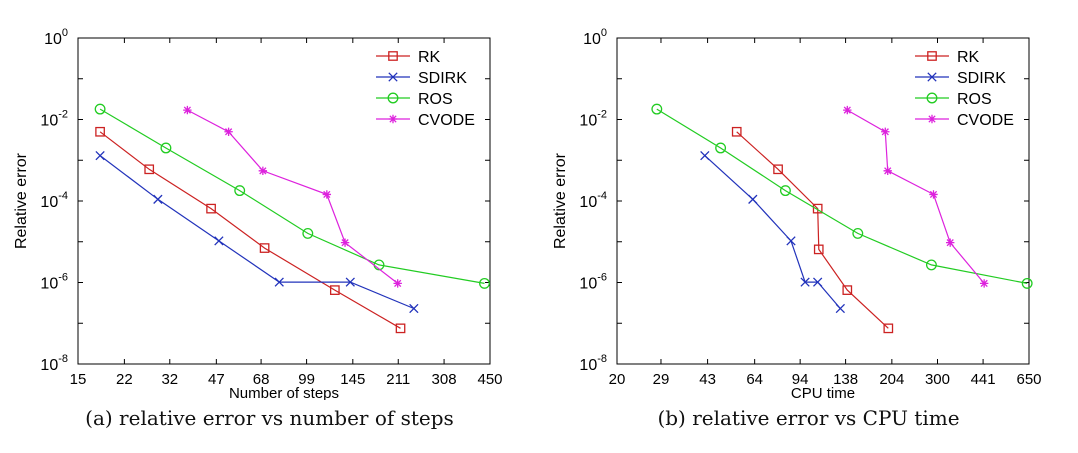 This screenshot has width=1078, height=453. Describe the element at coordinates (21, 200) in the screenshot. I see `y-axis-label: Relative error` at that location.